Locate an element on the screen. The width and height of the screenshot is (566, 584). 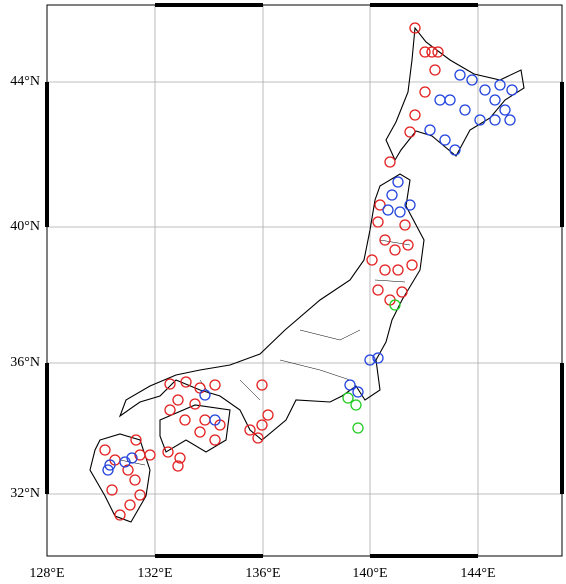
y-label: 44°N is located at coordinates (25, 81).